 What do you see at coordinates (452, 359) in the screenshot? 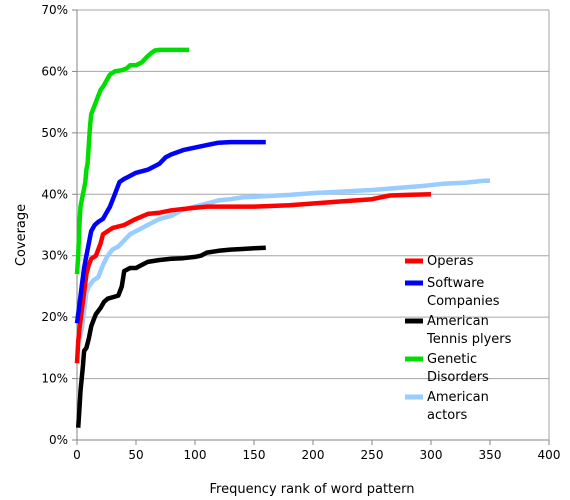
I see `legend-label: Genetic` at bounding box center [452, 359].